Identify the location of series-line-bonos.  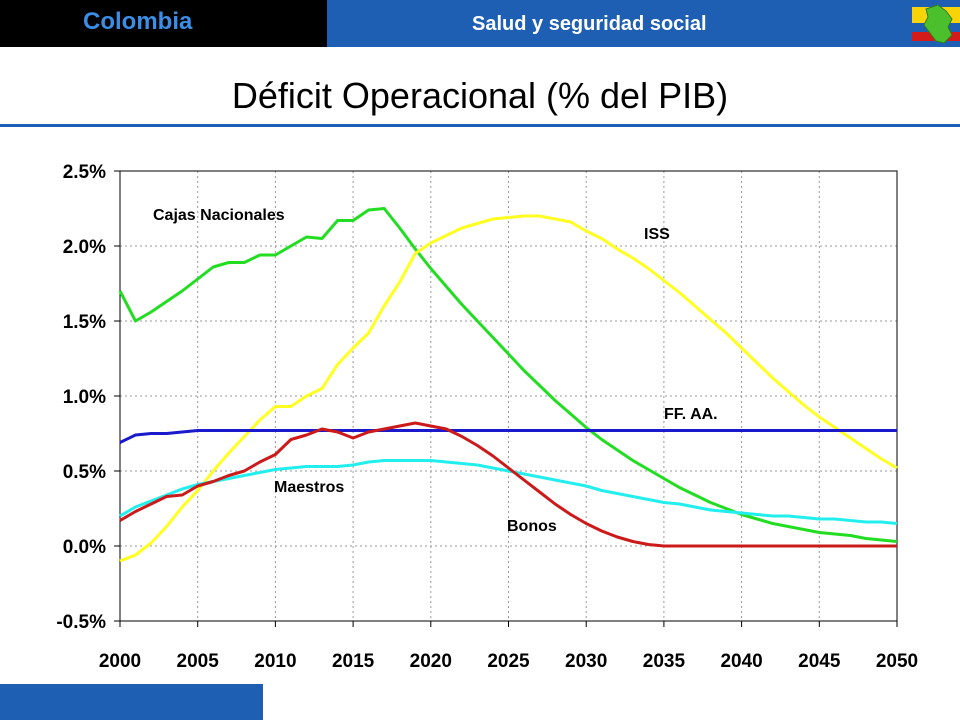
(508, 484).